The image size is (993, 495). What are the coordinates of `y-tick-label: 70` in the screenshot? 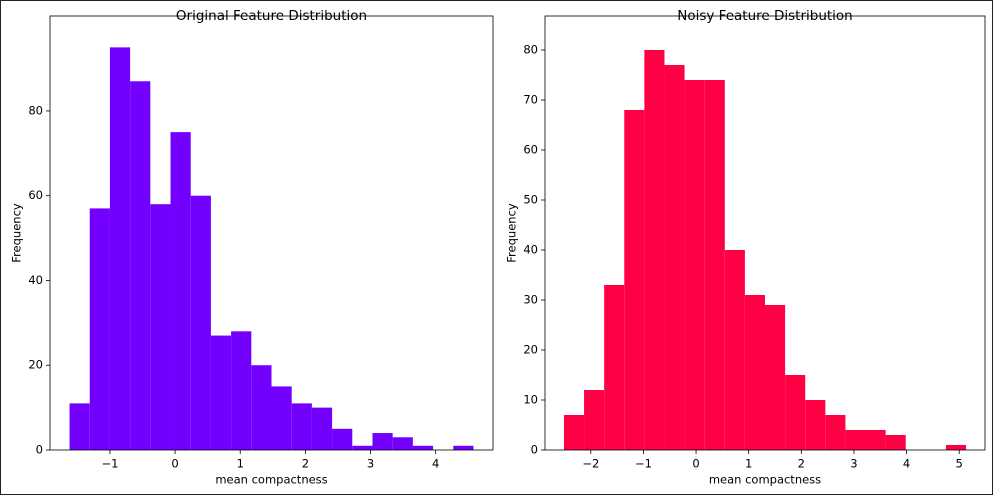 It's located at (530, 100).